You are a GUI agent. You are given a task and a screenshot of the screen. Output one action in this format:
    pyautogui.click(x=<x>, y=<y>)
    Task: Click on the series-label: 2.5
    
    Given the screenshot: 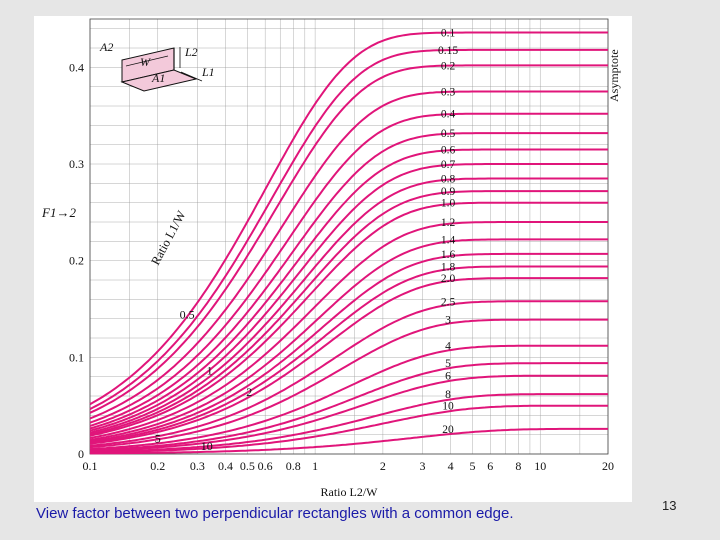 What is the action you would take?
    pyautogui.click(x=448, y=302)
    